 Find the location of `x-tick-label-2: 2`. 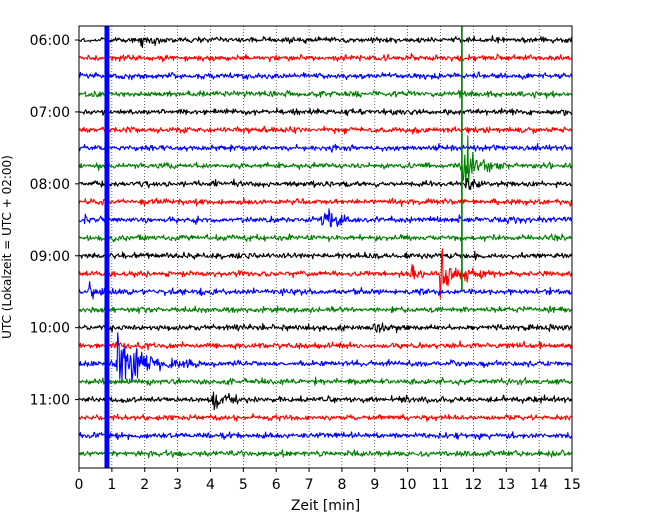

x-tick-label-2: 2 is located at coordinates (144, 485).